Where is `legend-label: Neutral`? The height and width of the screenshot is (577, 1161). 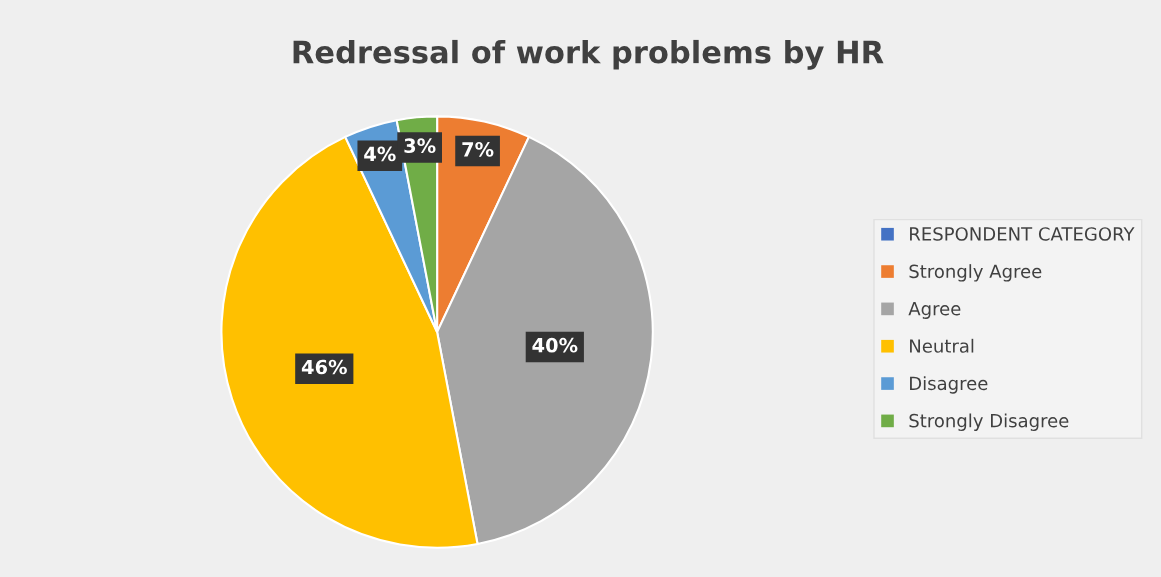 legend-label: Neutral is located at coordinates (942, 345).